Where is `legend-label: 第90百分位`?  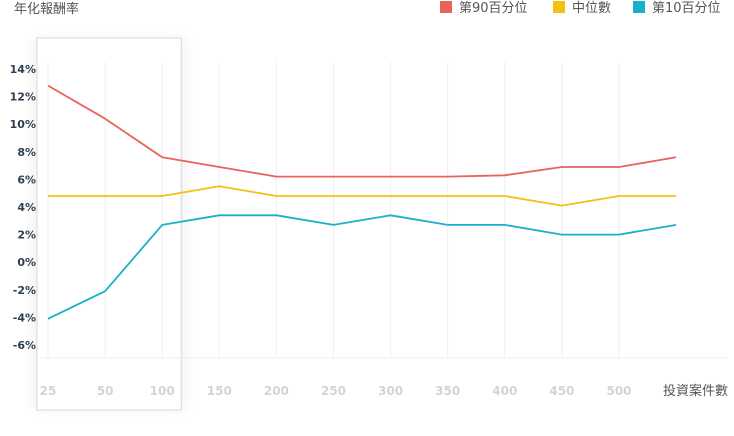 legend-label: 第90百分位 is located at coordinates (493, 8).